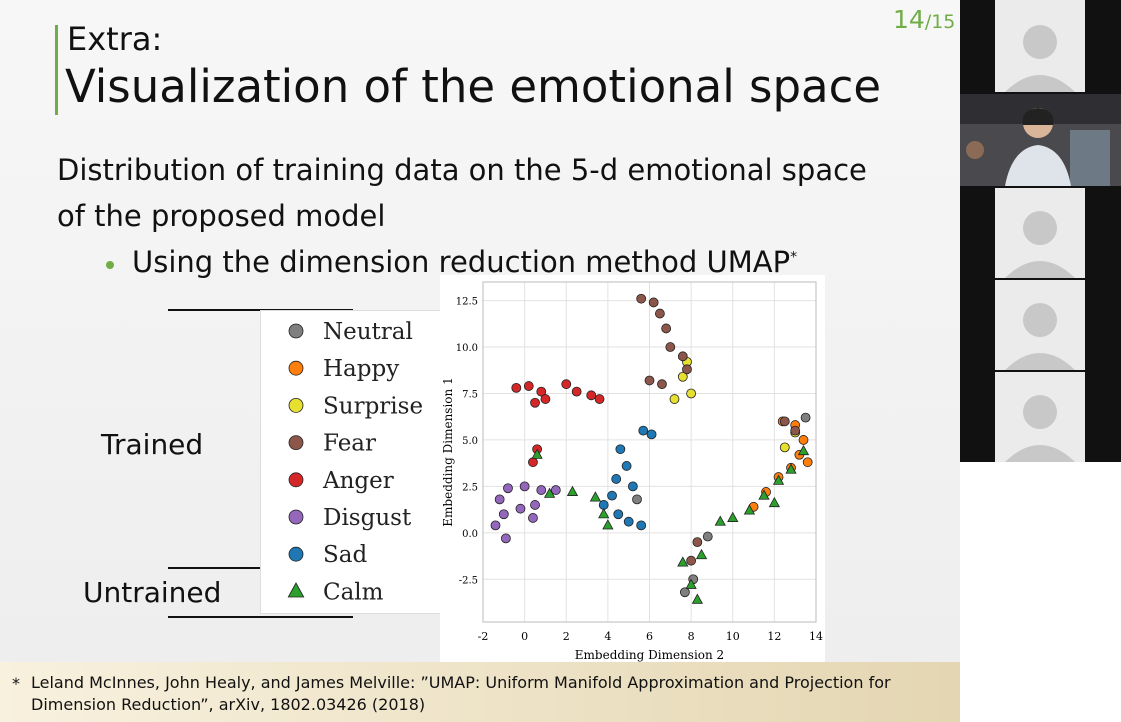 This screenshot has width=1121, height=722. What do you see at coordinates (924, 19) in the screenshot?
I see `page-number: 14/15` at bounding box center [924, 19].